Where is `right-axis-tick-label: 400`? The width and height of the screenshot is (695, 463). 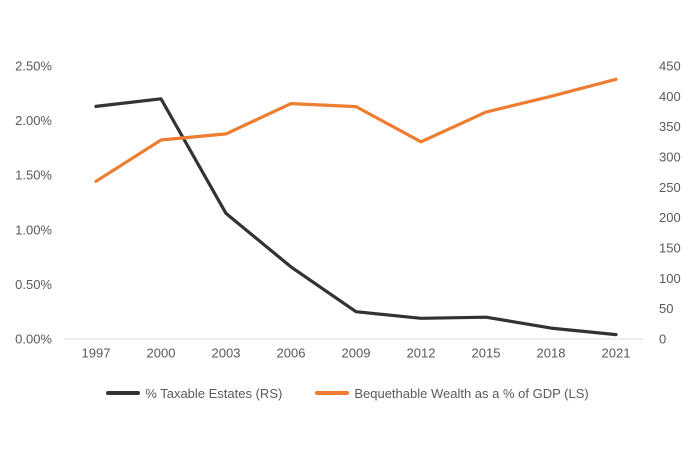 right-axis-tick-label: 400 is located at coordinates (670, 96).